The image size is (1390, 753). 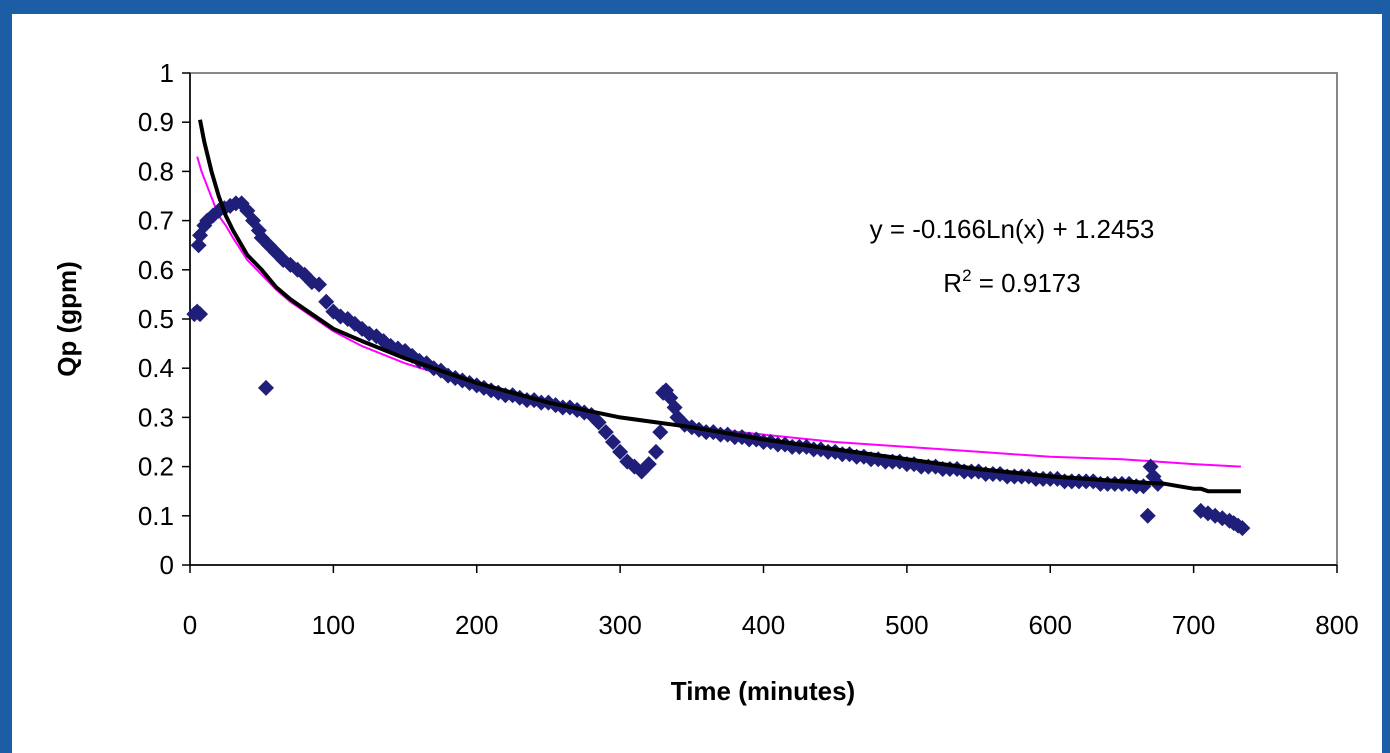 What do you see at coordinates (156, 270) in the screenshot?
I see `y-tick-label: 0.6` at bounding box center [156, 270].